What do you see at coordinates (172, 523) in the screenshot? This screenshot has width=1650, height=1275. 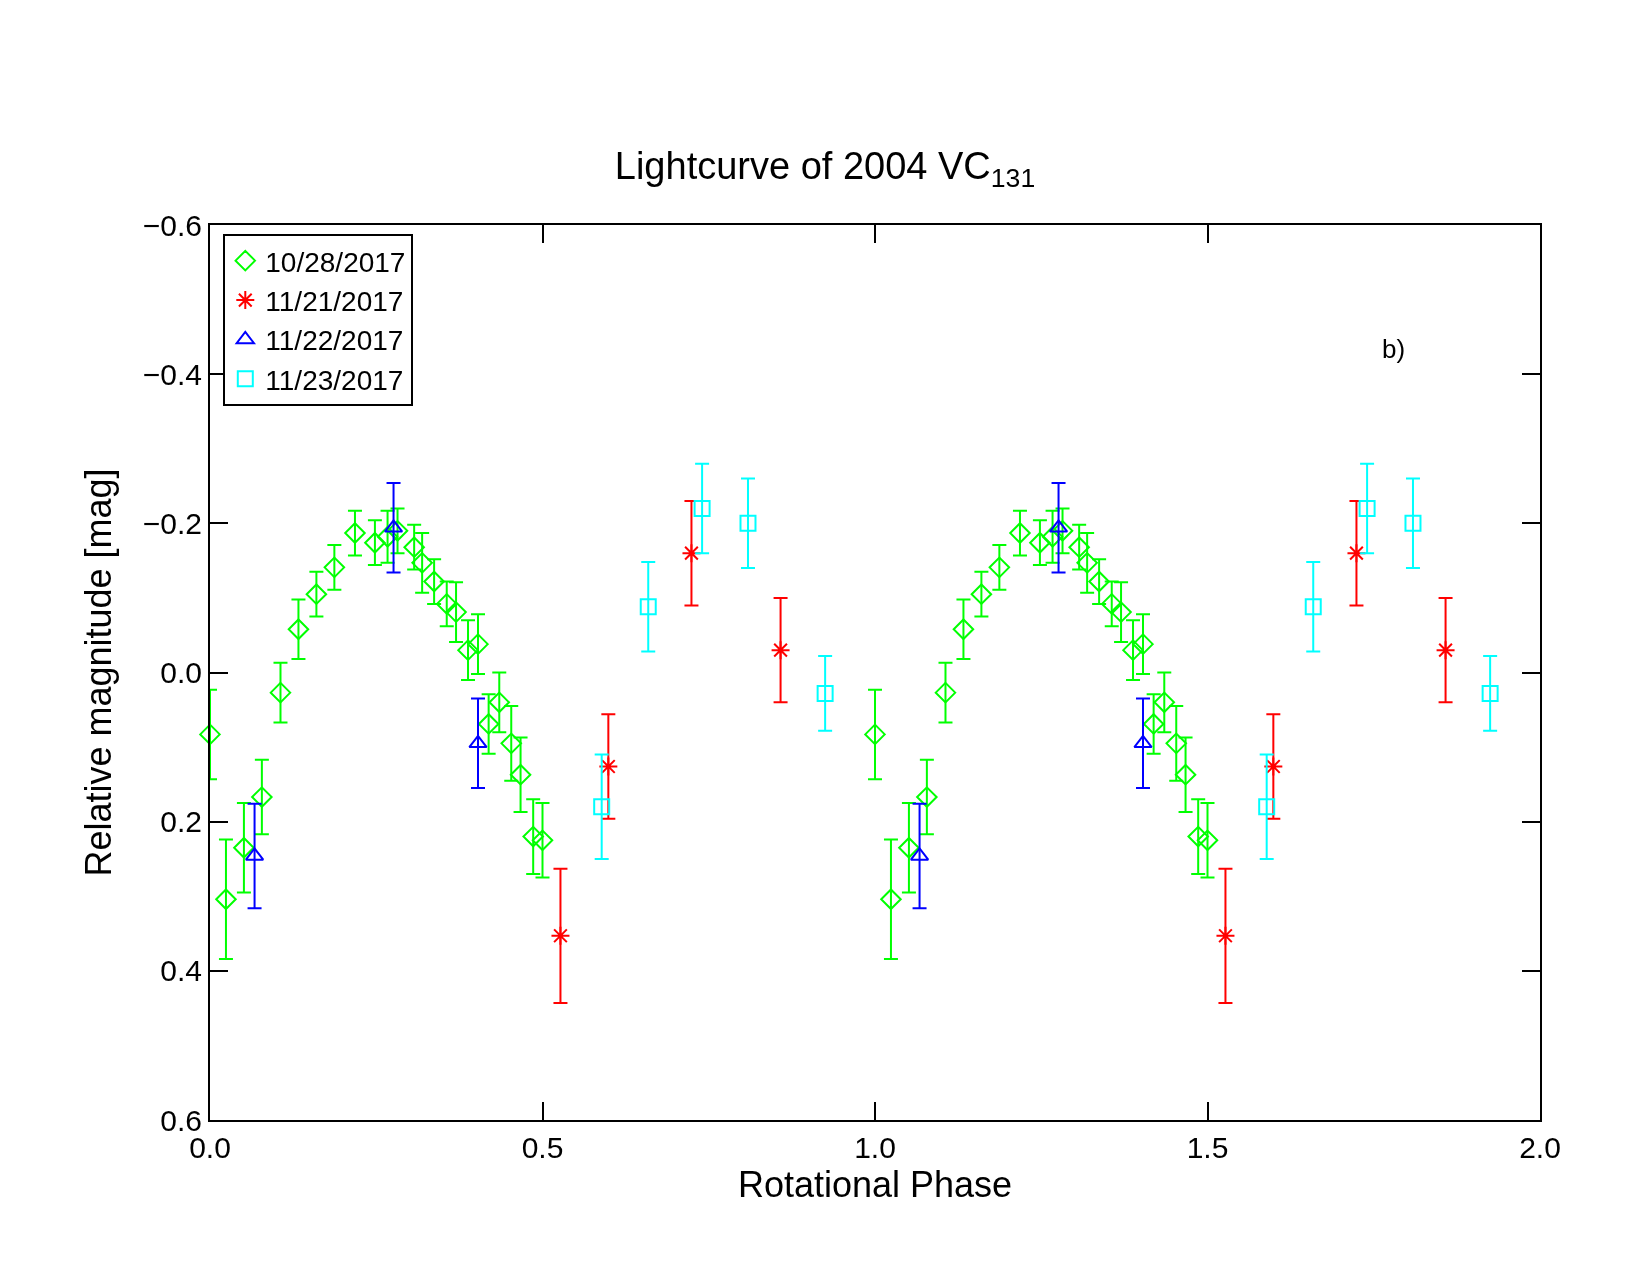 I see `y-tick-label: −0.2` at bounding box center [172, 523].